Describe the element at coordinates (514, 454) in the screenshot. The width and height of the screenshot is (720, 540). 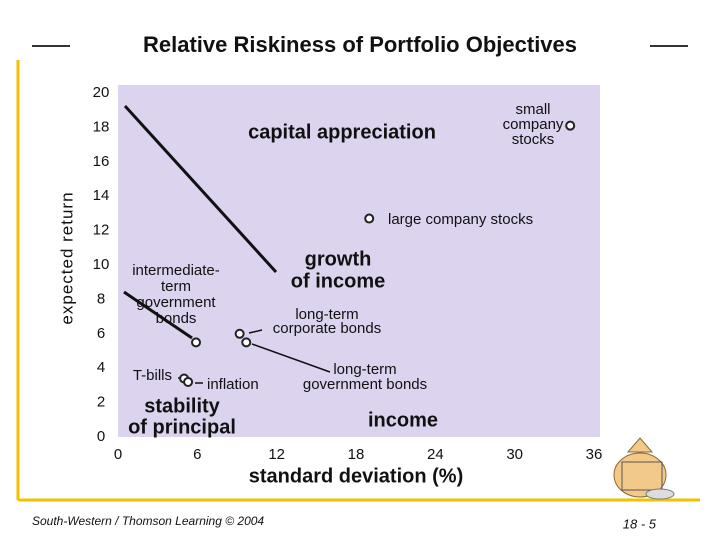
I see `x-tick-label: 30` at that location.